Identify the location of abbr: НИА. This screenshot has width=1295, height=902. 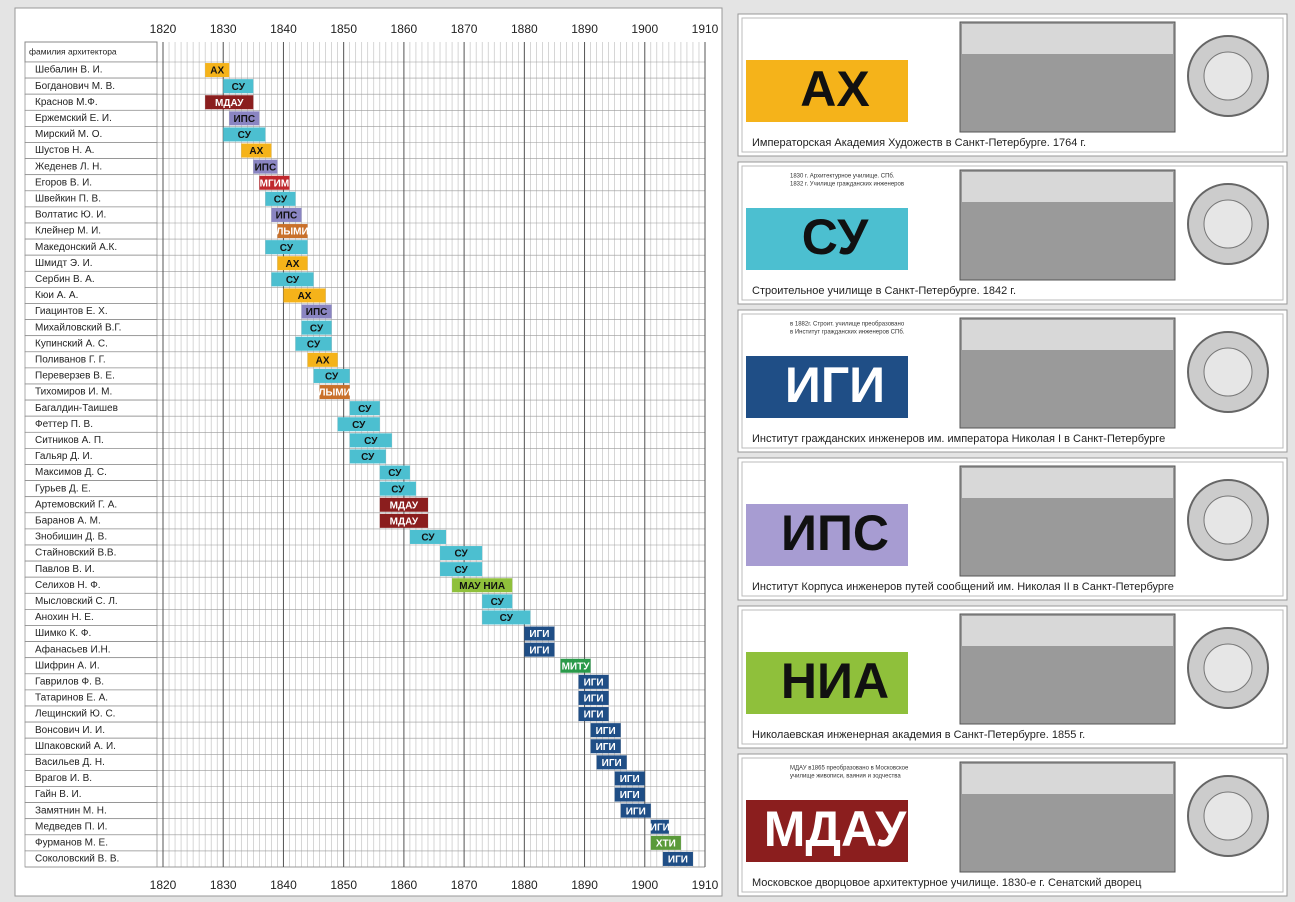
(835, 681).